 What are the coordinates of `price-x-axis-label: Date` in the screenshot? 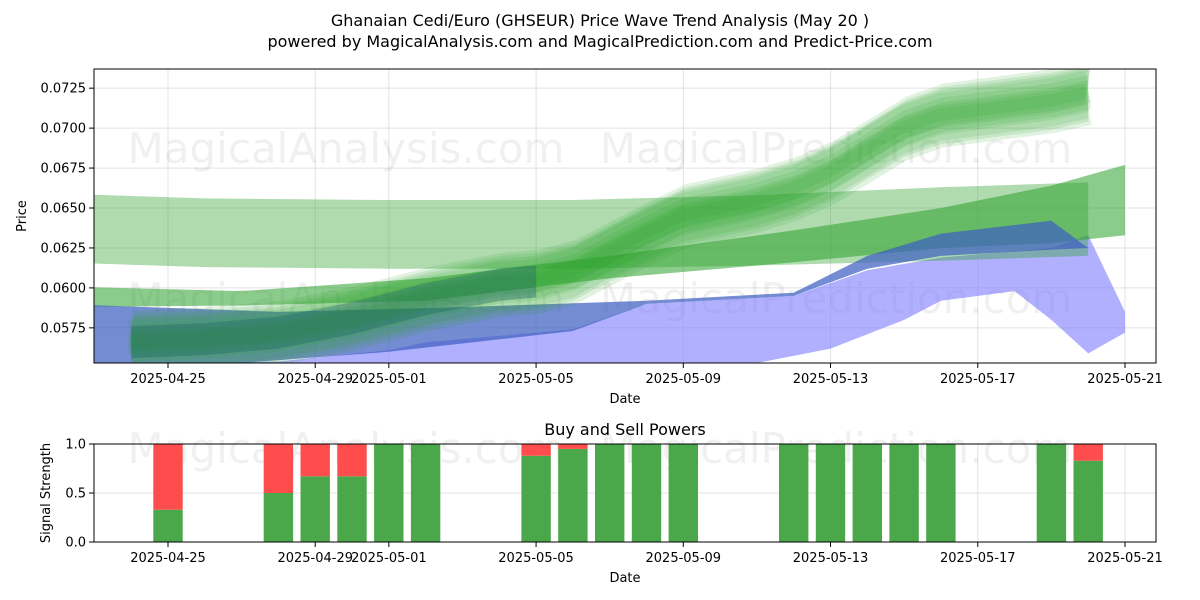 It's located at (624, 399).